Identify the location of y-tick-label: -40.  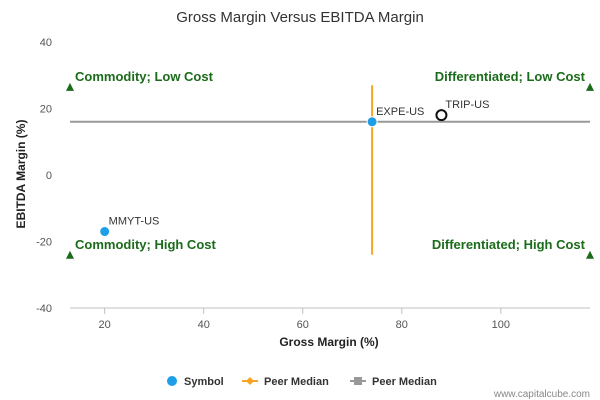
(44, 309).